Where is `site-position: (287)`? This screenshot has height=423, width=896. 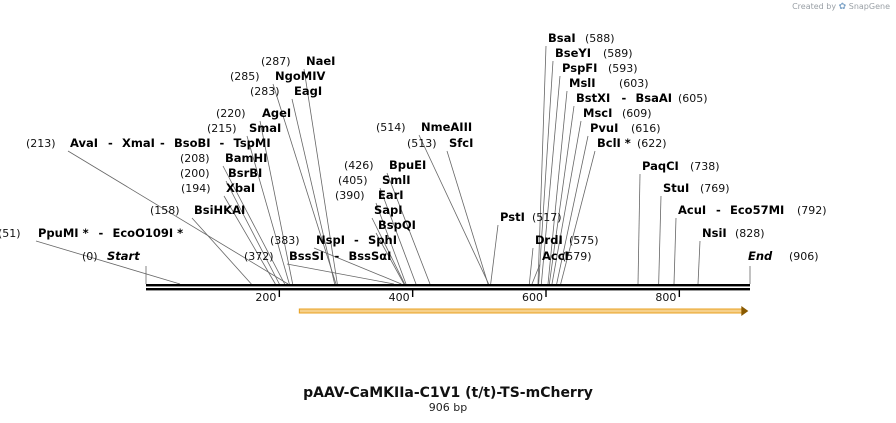
site-position: (287) is located at coordinates (276, 61).